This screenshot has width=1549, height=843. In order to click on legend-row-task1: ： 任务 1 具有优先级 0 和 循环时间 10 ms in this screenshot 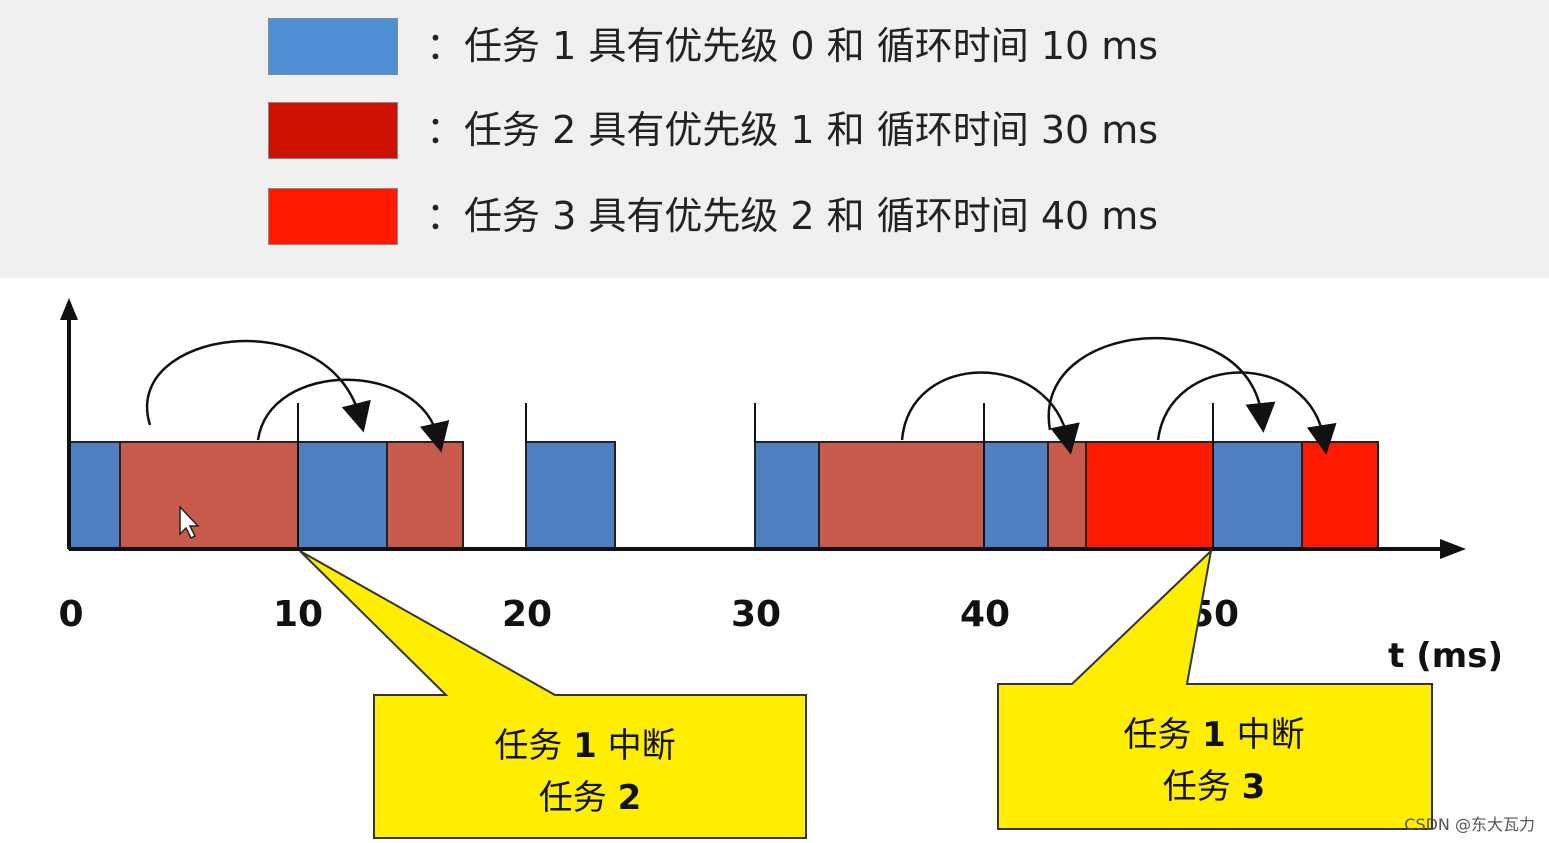, I will do `click(774, 49)`.